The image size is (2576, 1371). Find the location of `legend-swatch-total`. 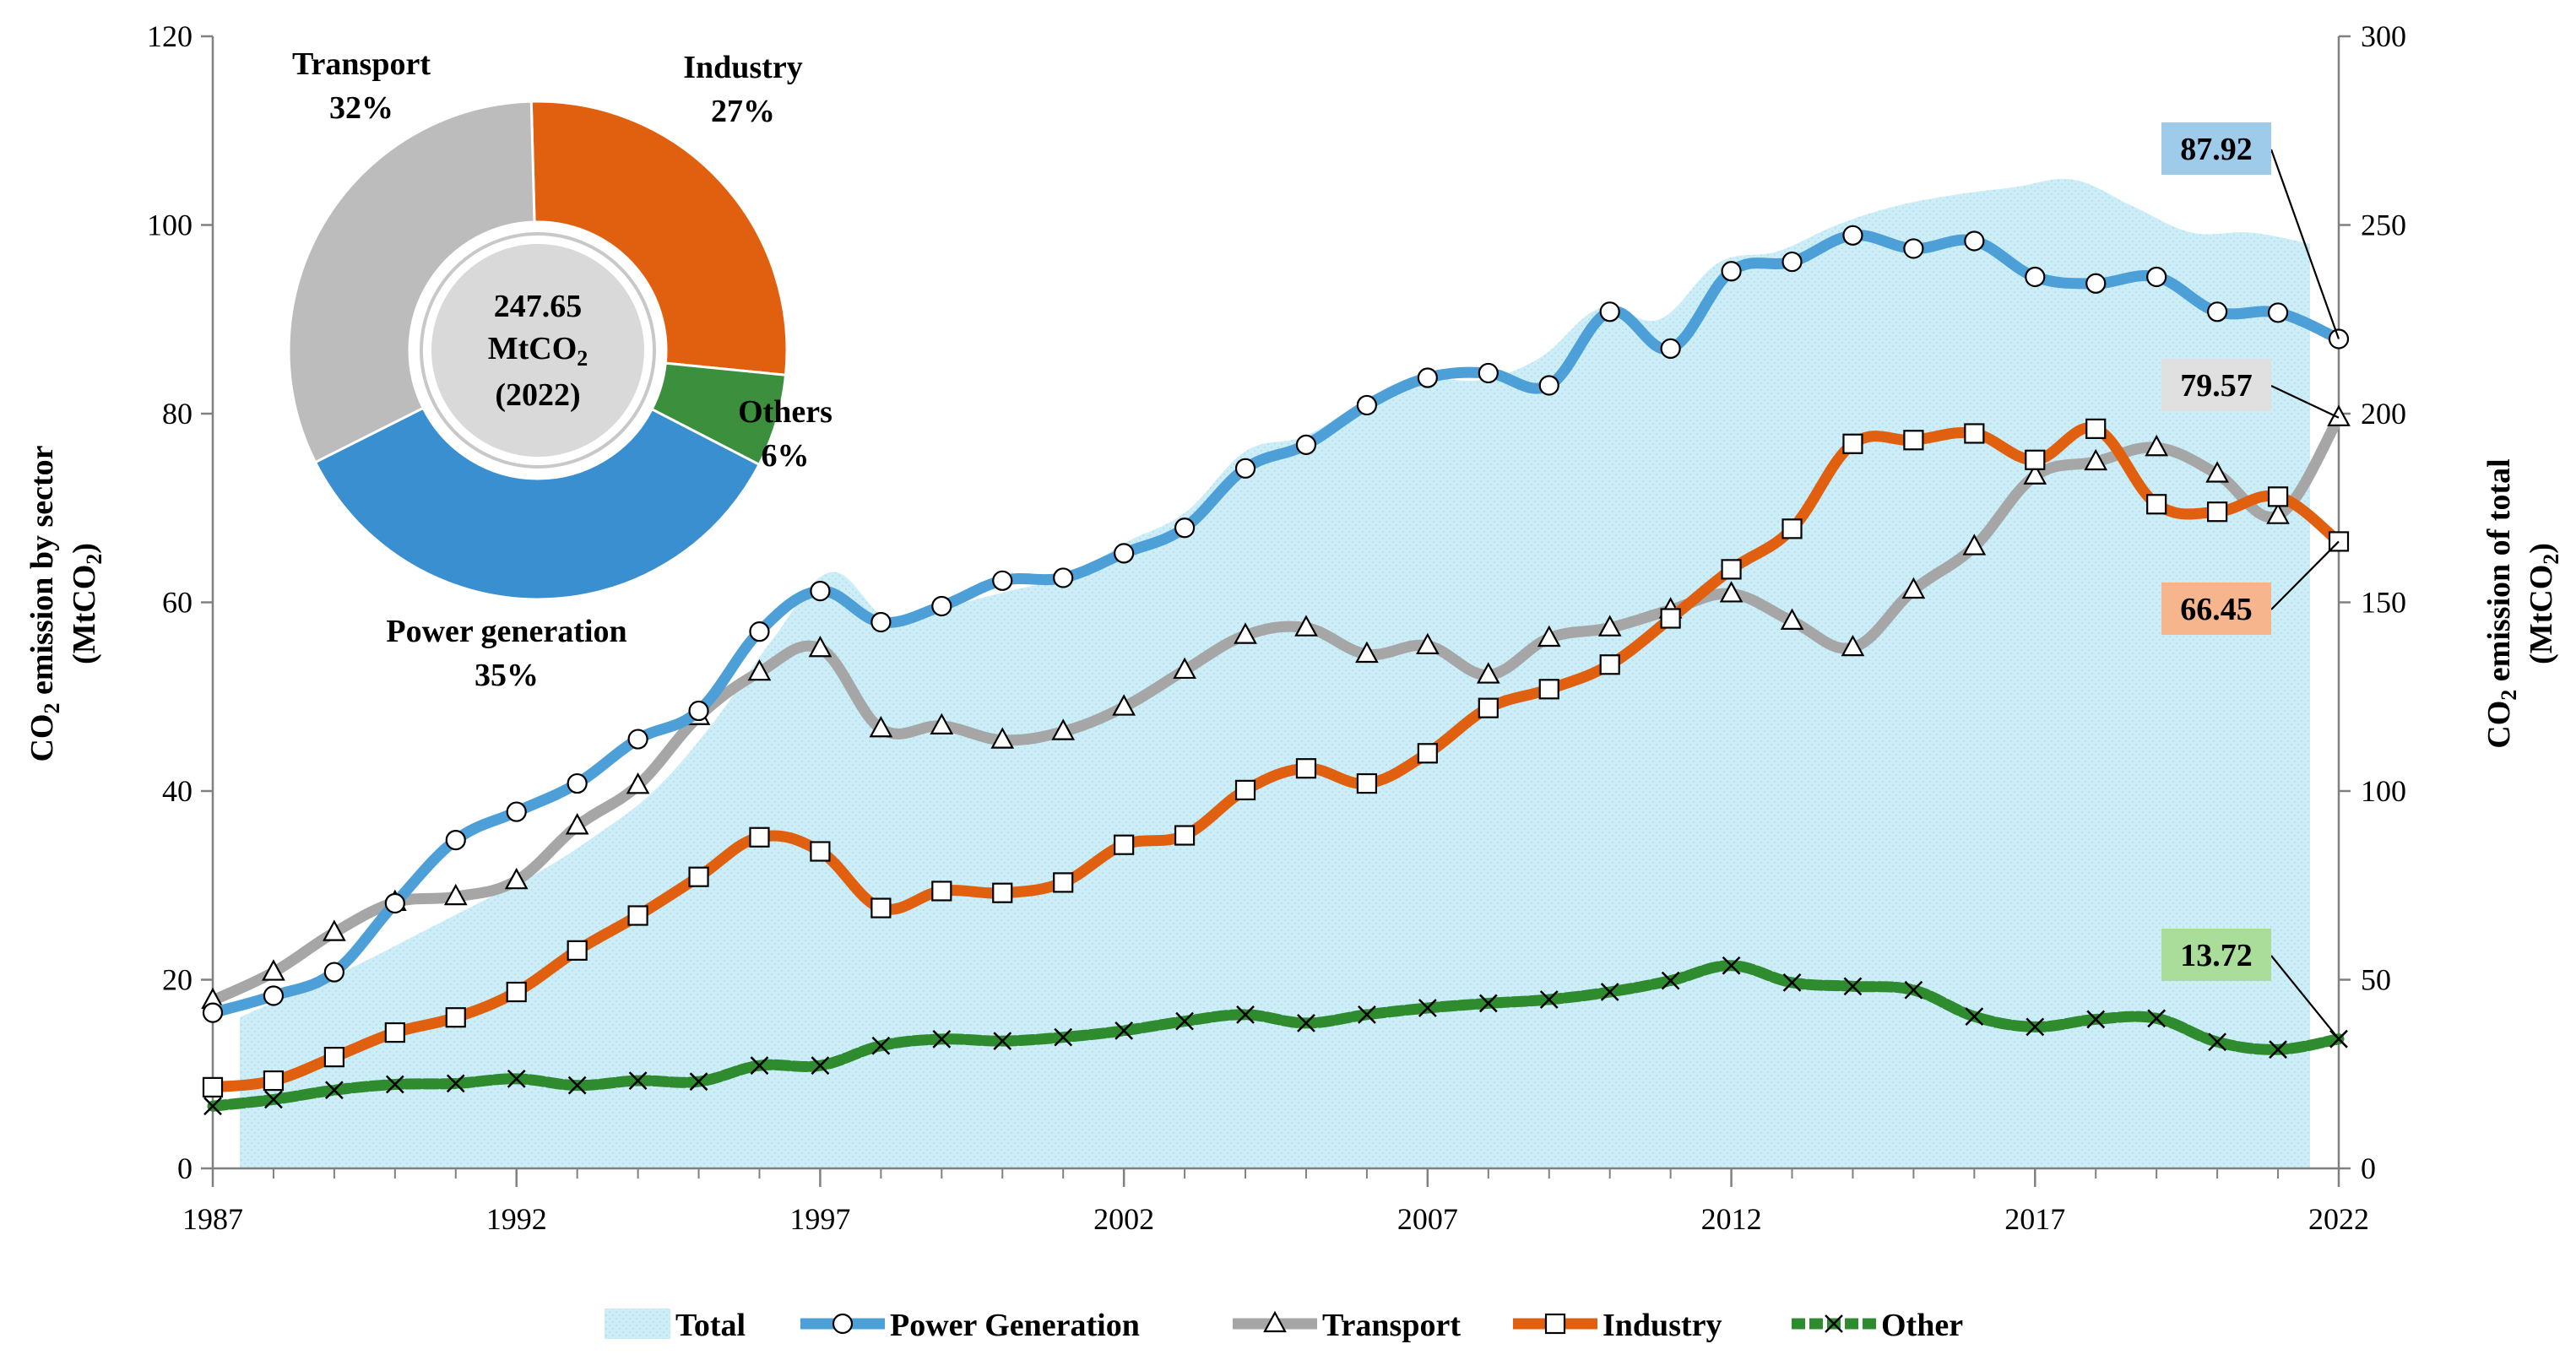

legend-swatch-total is located at coordinates (638, 1324).